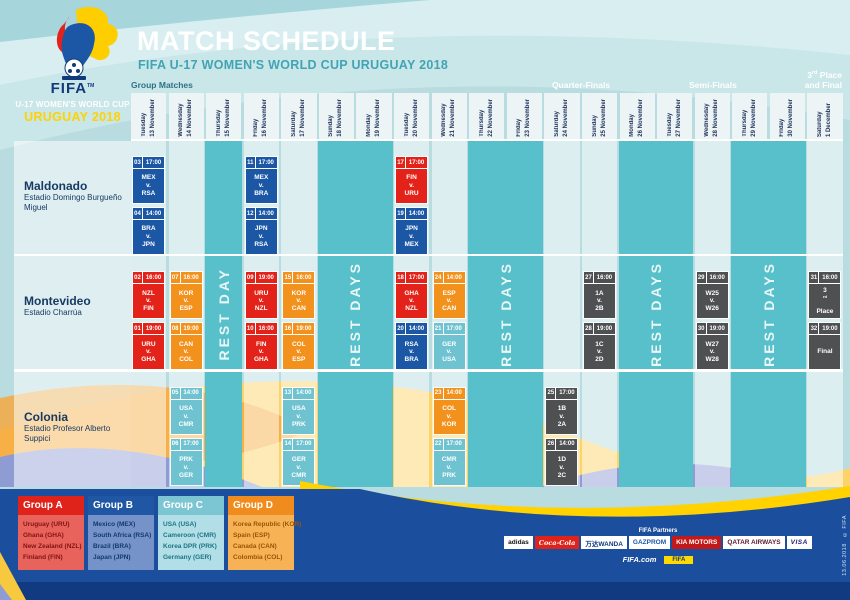  Describe the element at coordinates (176, 278) in the screenshot. I see `match-number: 07` at that location.